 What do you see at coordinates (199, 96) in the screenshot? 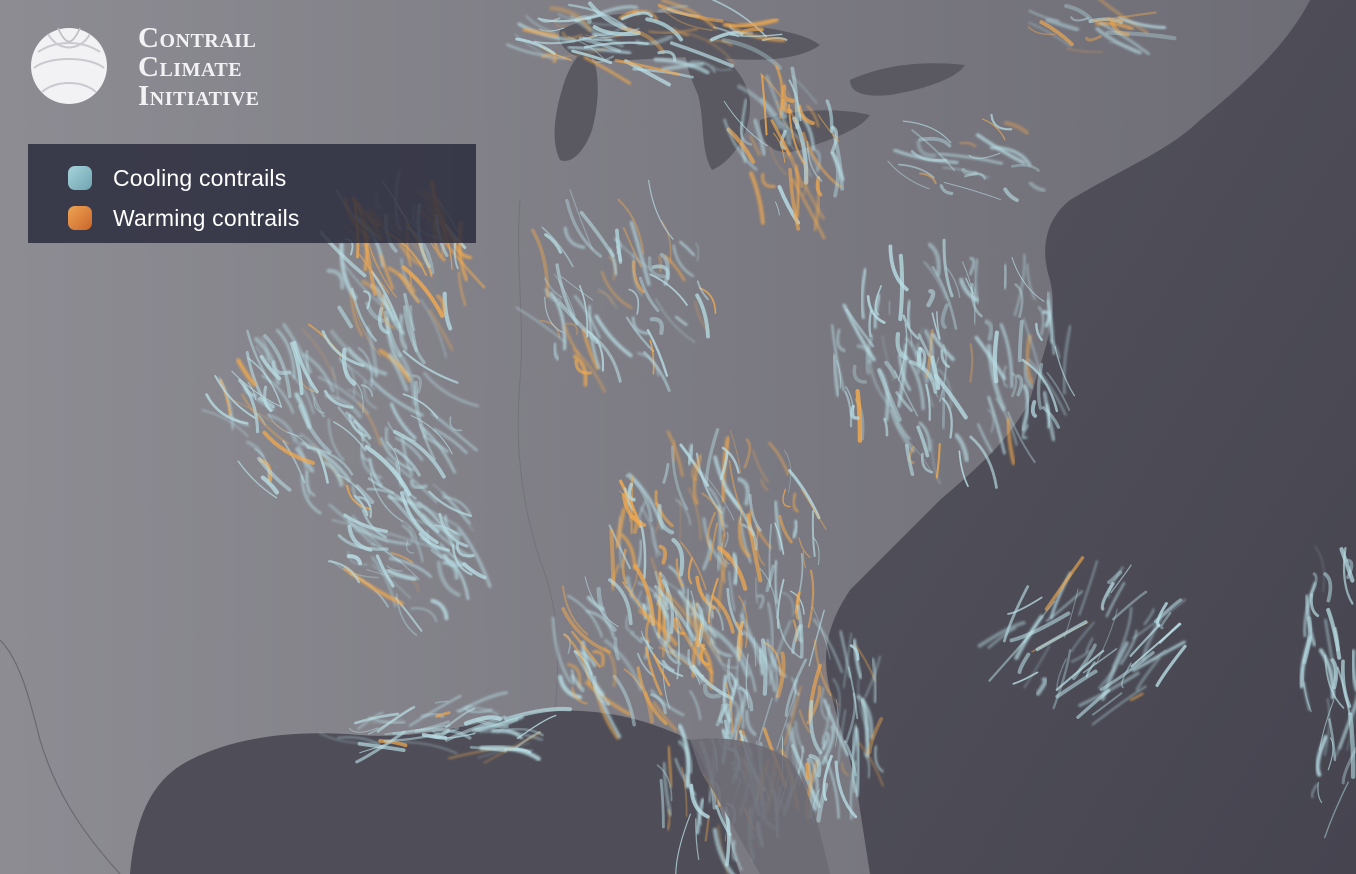
I see `brand-line: Initiative` at bounding box center [199, 96].